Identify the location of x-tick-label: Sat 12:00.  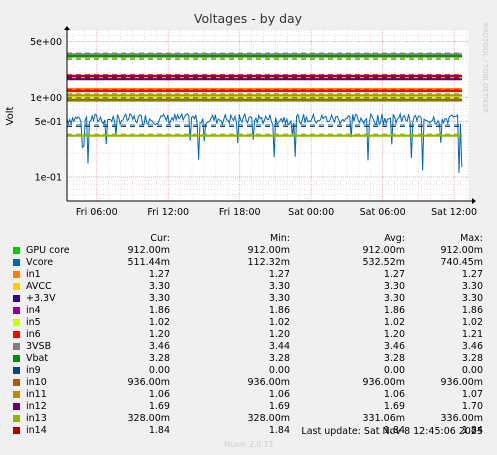
(454, 212).